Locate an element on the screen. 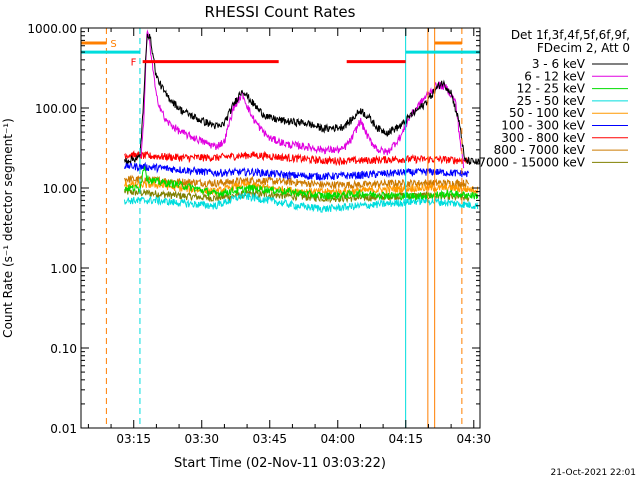 The width and height of the screenshot is (640, 480). x-tick-label-5: 04:30 is located at coordinates (473, 439).